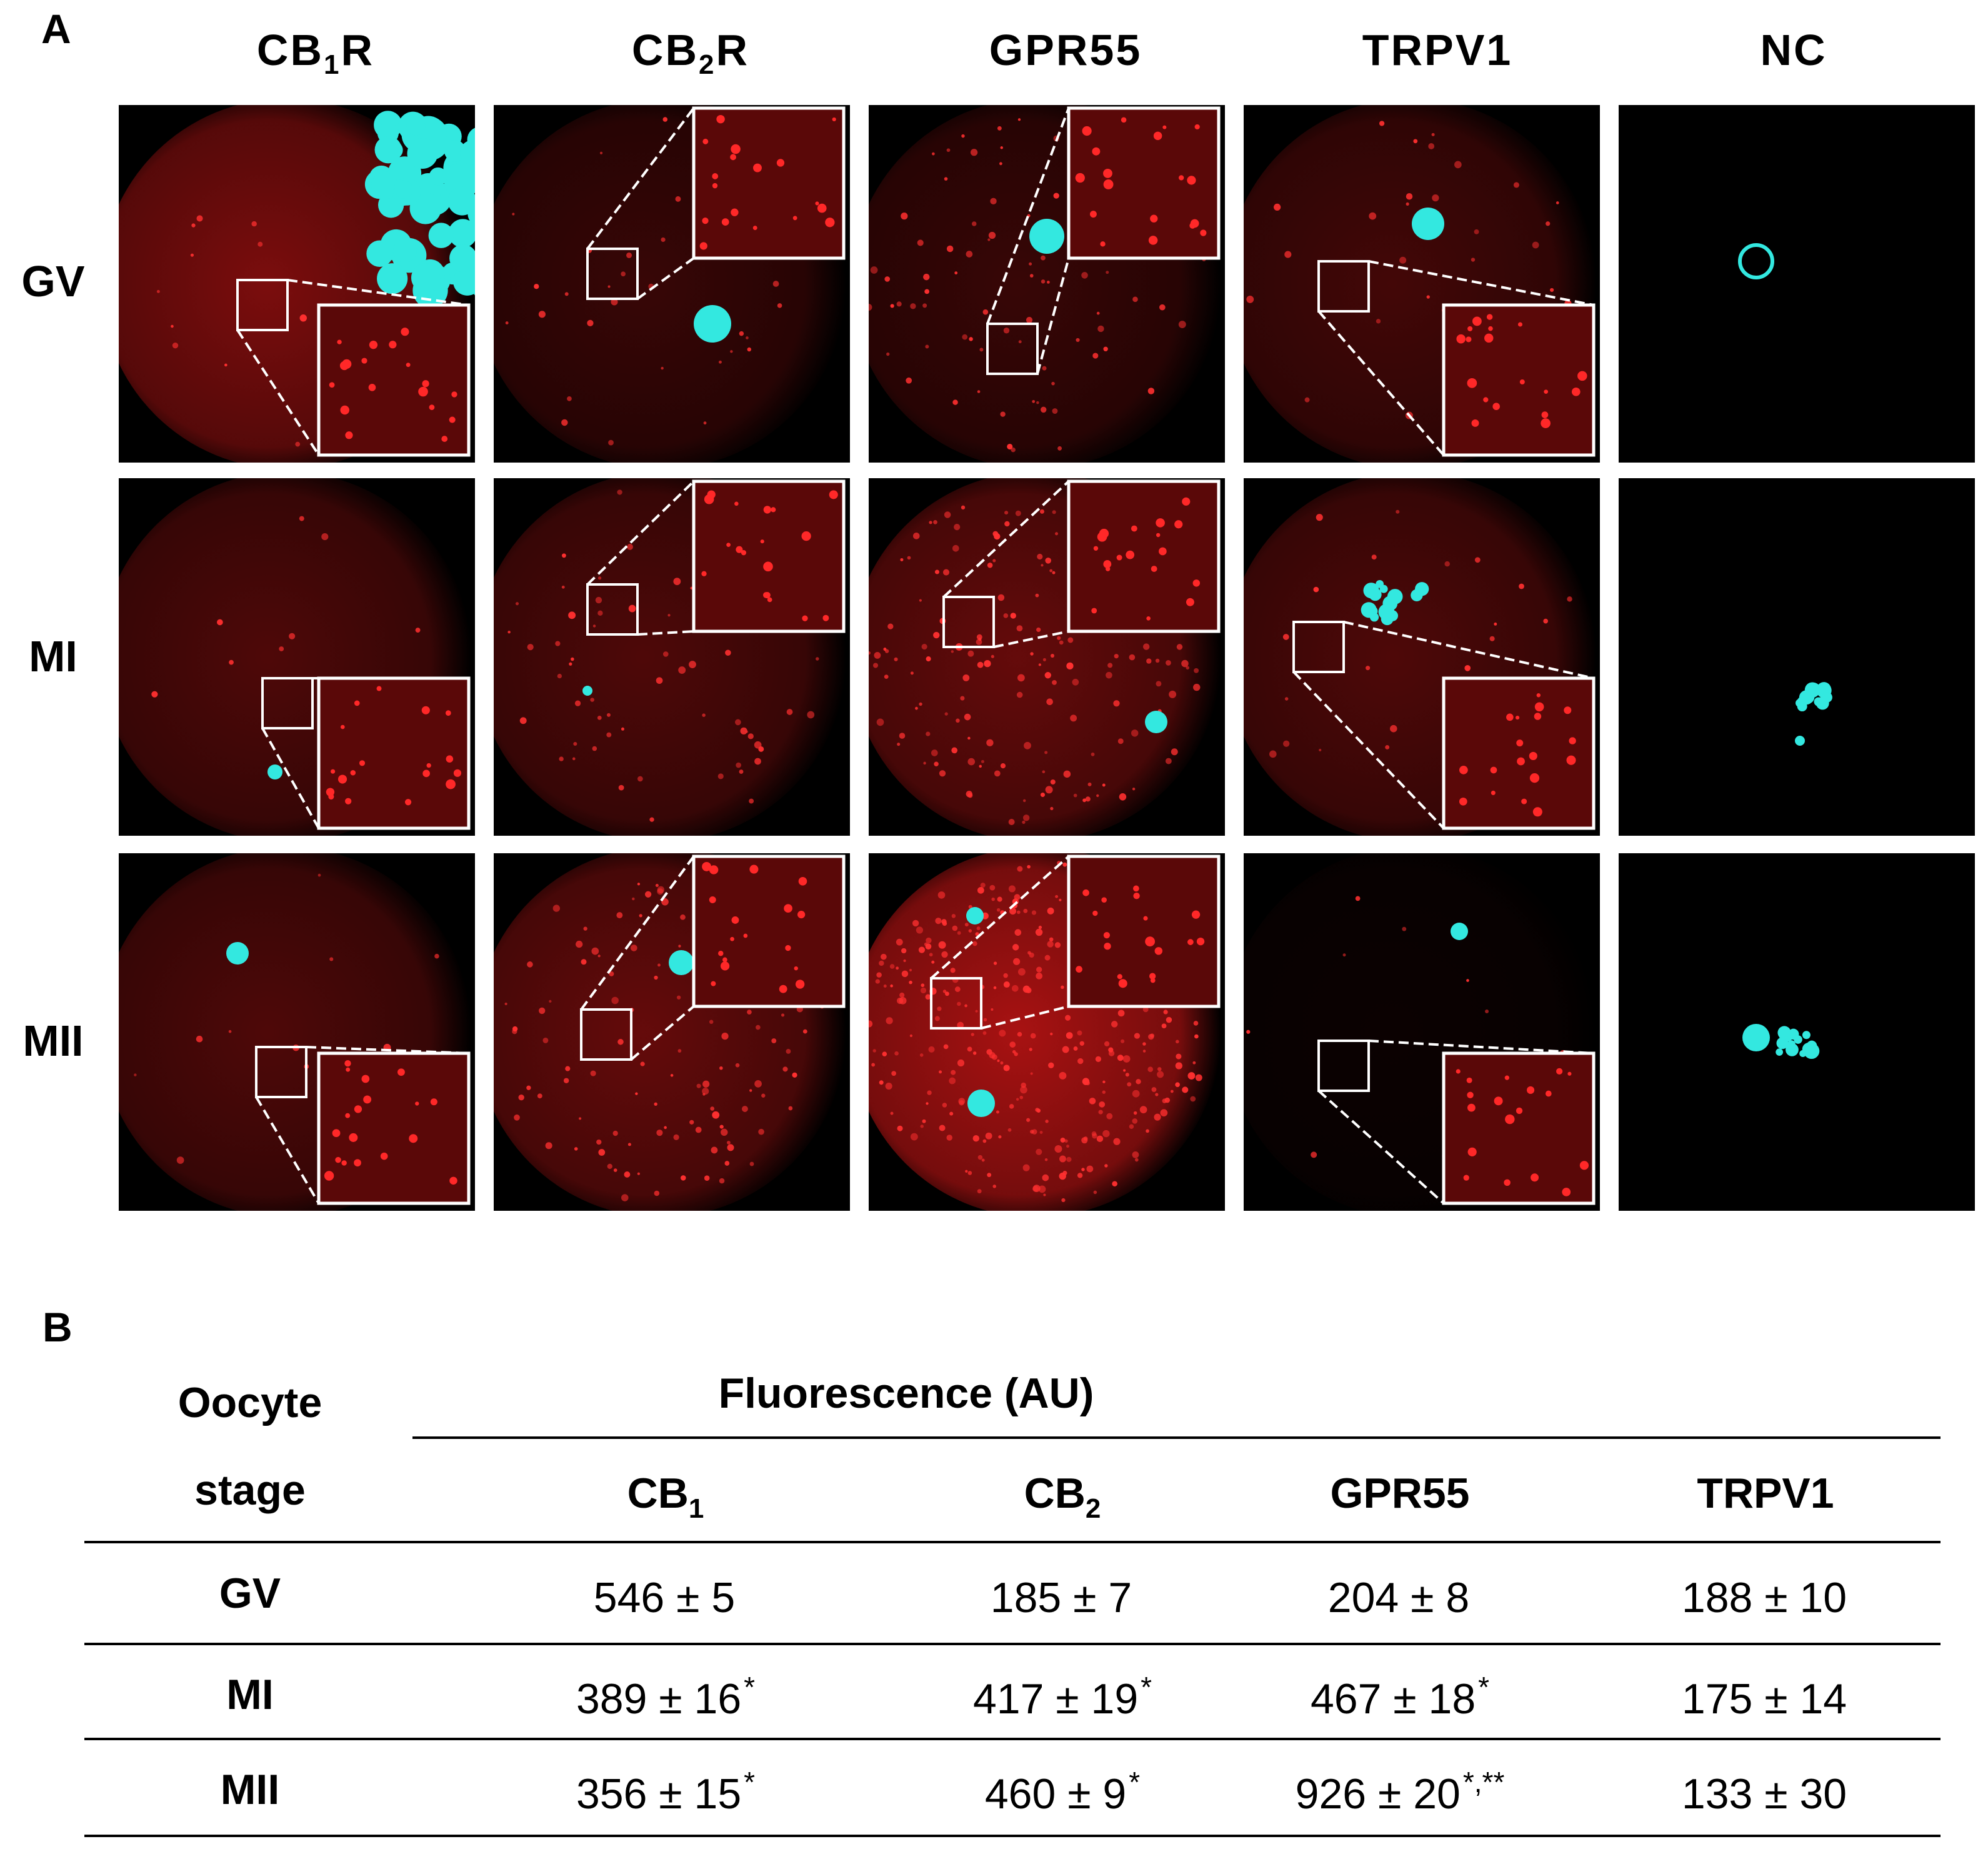 Image resolution: width=1988 pixels, height=1854 pixels. I want to click on table-cell: 175 ± 14, so click(1764, 1699).